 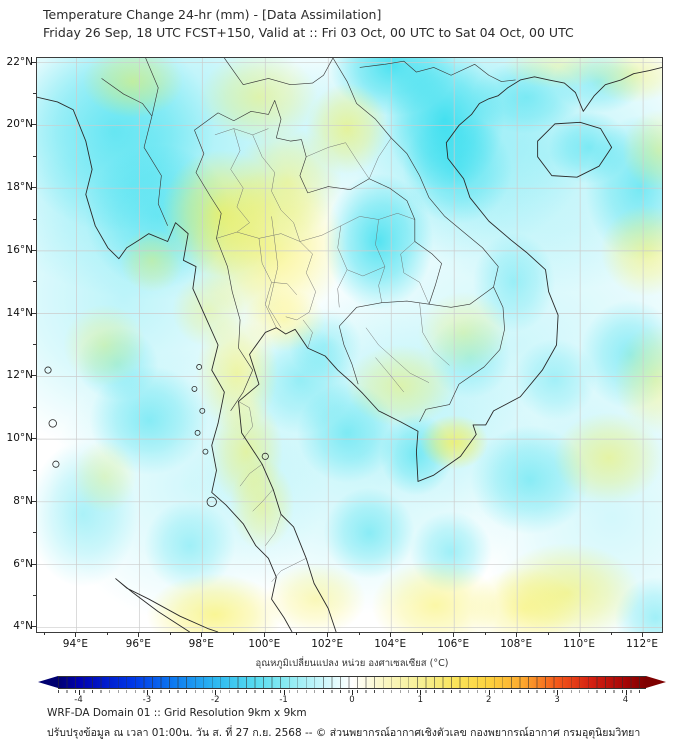 I want to click on x-axis-tick-label: 112°E, so click(x=642, y=644).